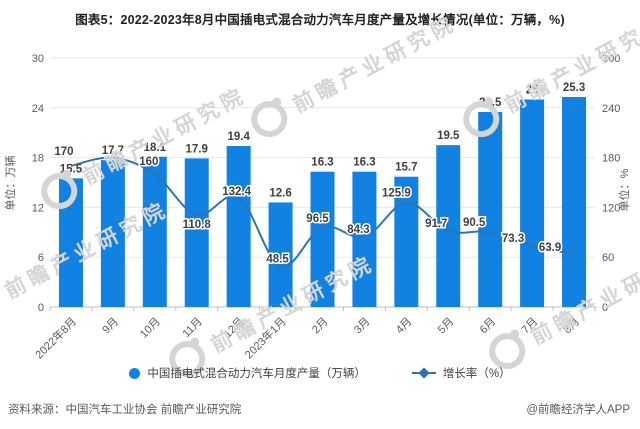  I want to click on bar-8月, so click(574, 202).